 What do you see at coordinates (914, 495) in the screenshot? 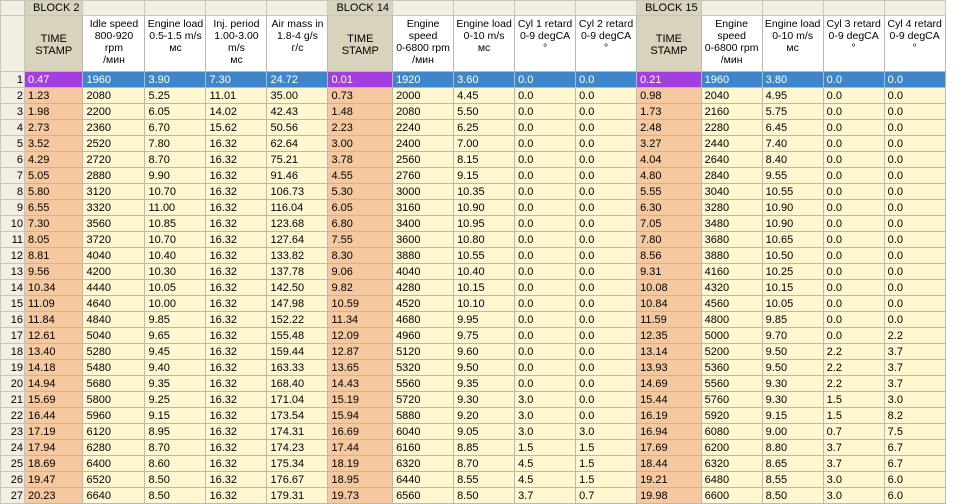
I see `cell-cyl4: 6.0` at bounding box center [914, 495].